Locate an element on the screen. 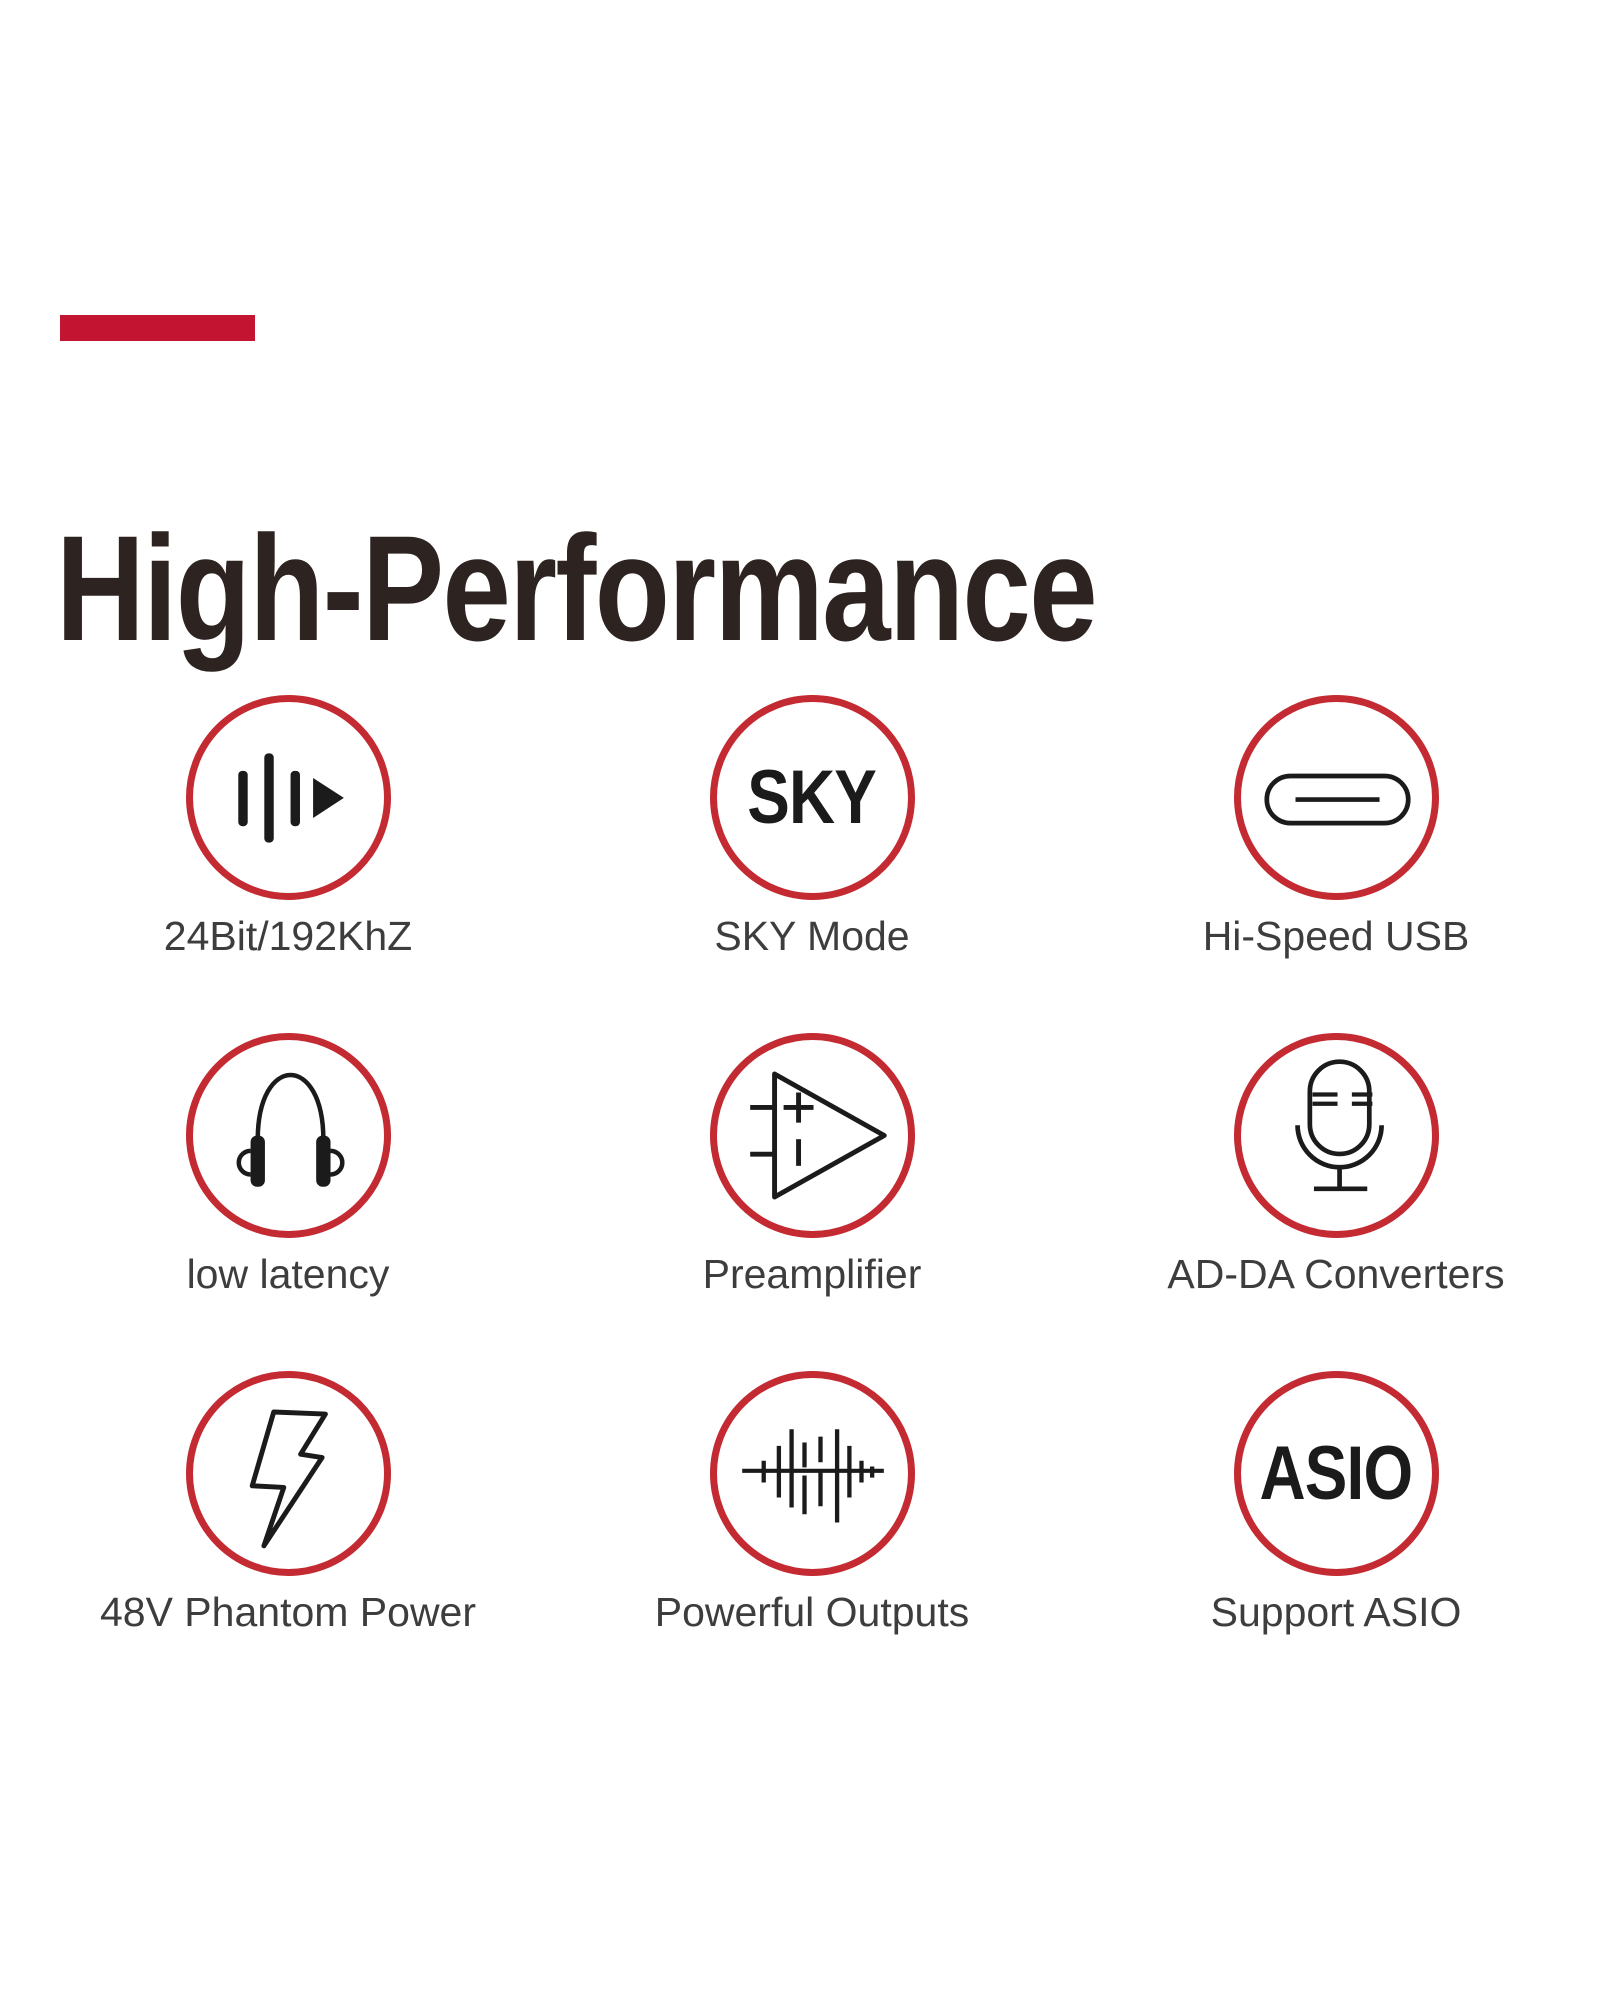 Image resolution: width=1600 pixels, height=2000 pixels. feature-preamplifier: Preamplifier is located at coordinates (812, 1202).